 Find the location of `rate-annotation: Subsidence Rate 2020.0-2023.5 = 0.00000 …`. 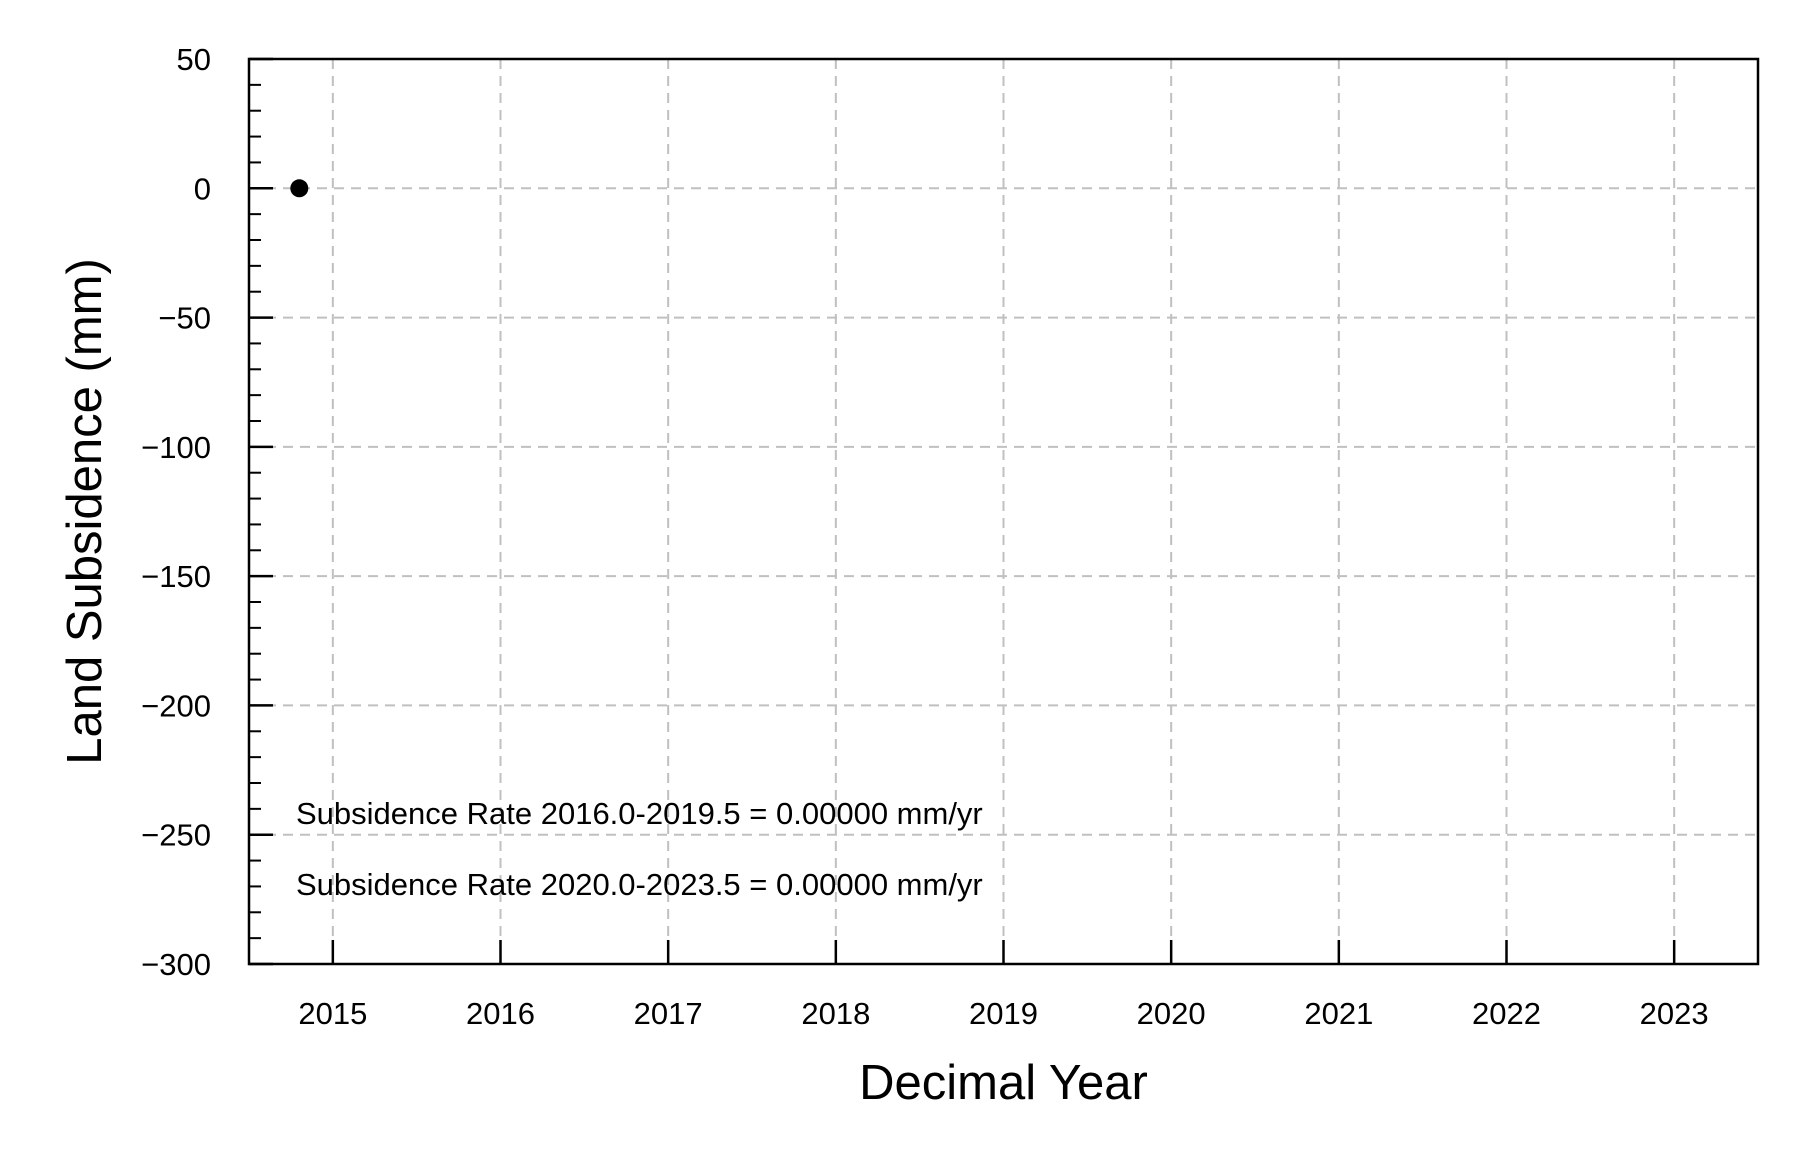

rate-annotation: Subsidence Rate 2020.0-2023.5 = 0.00000 … is located at coordinates (639, 884).